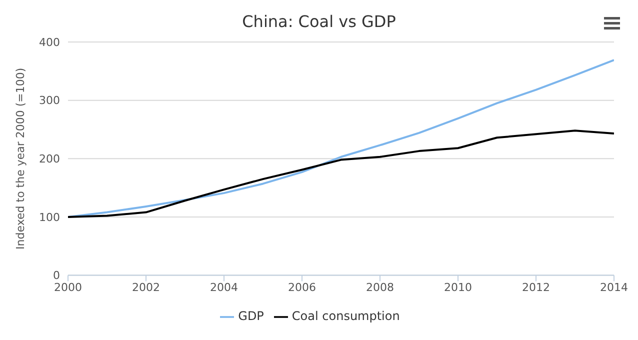  What do you see at coordinates (458, 287) in the screenshot?
I see `x-tick-label: 2010` at bounding box center [458, 287].